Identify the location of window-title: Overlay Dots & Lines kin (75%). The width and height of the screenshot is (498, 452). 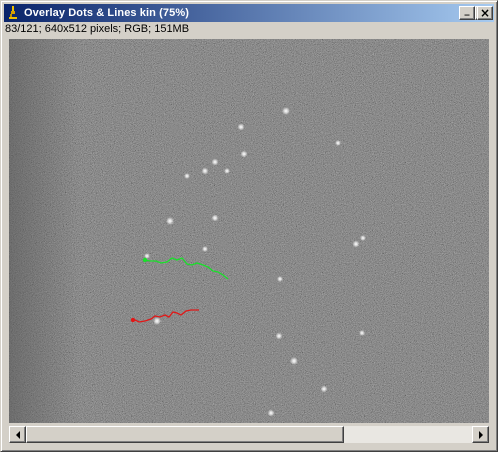
(106, 13).